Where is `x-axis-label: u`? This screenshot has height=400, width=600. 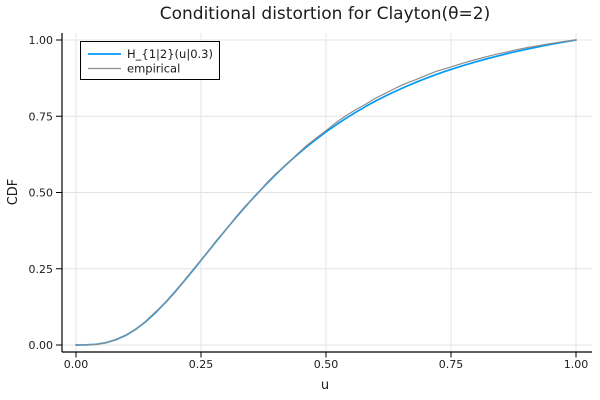 x-axis-label: u is located at coordinates (325, 385).